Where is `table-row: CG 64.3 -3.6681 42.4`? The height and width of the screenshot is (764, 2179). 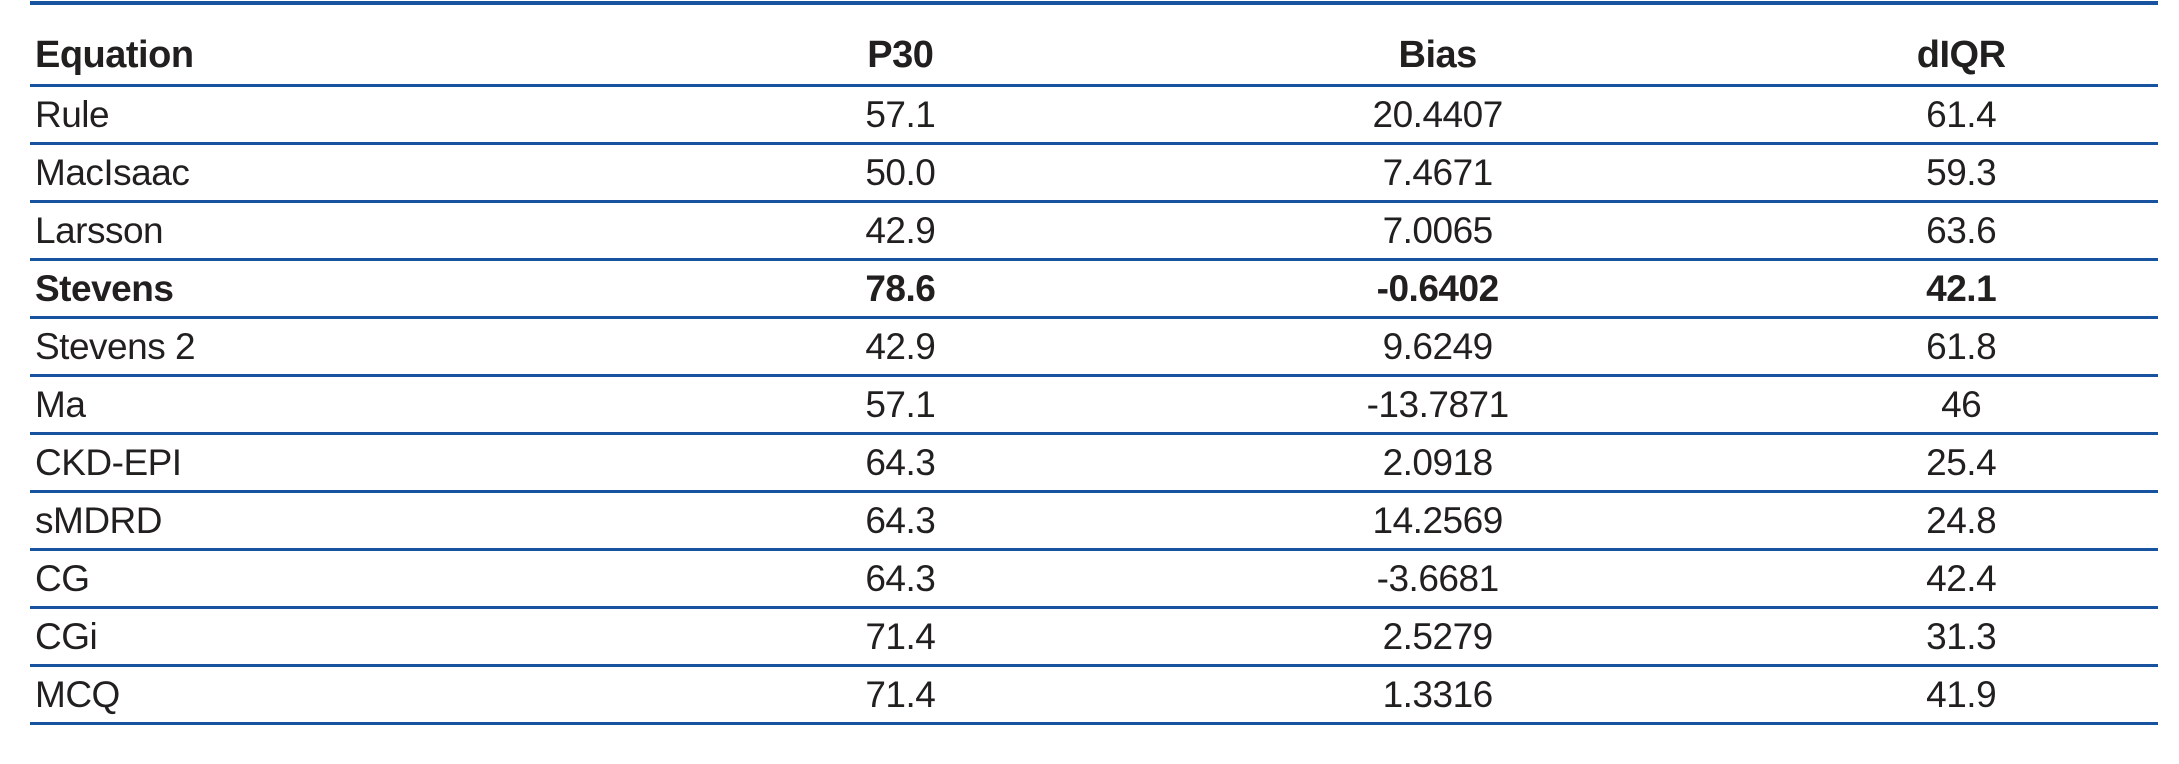
table-row: CG 64.3 -3.6681 42.4 is located at coordinates (1094, 579).